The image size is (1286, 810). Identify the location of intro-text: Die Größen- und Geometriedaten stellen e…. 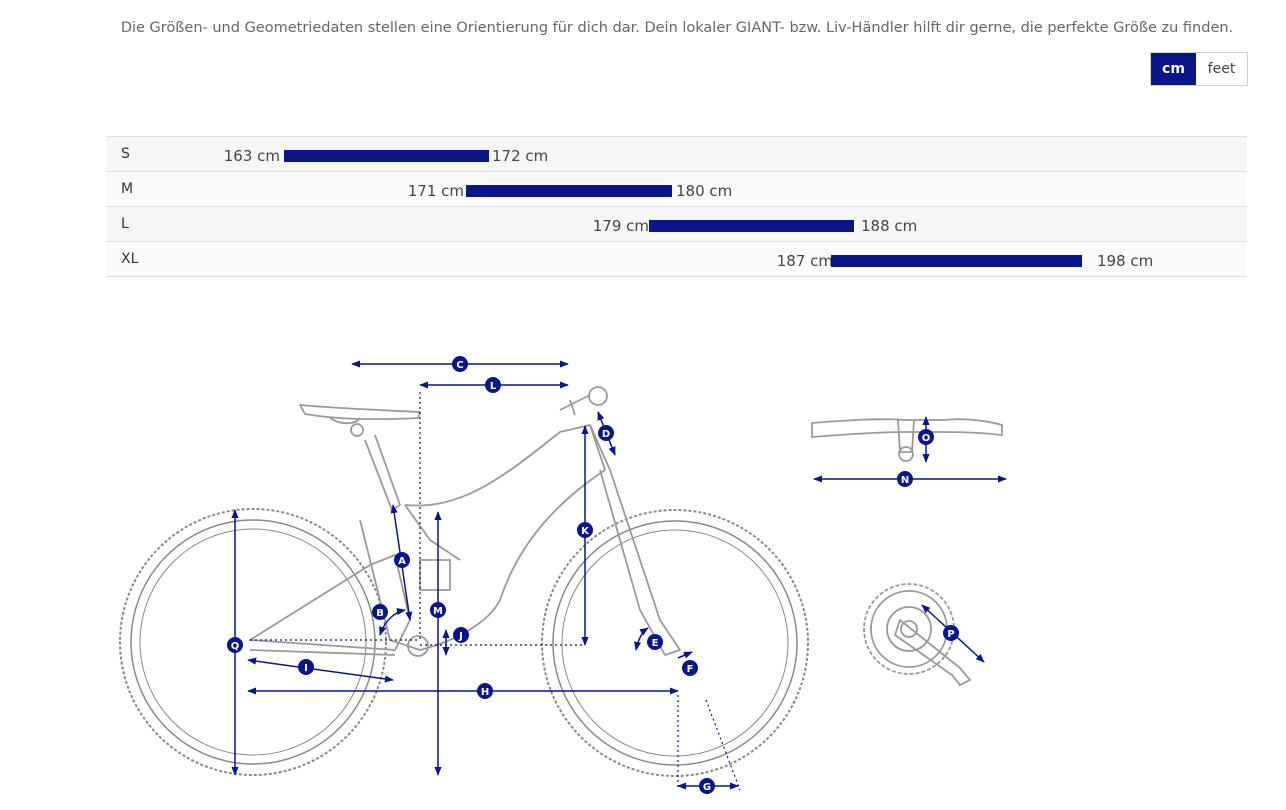
(677, 28).